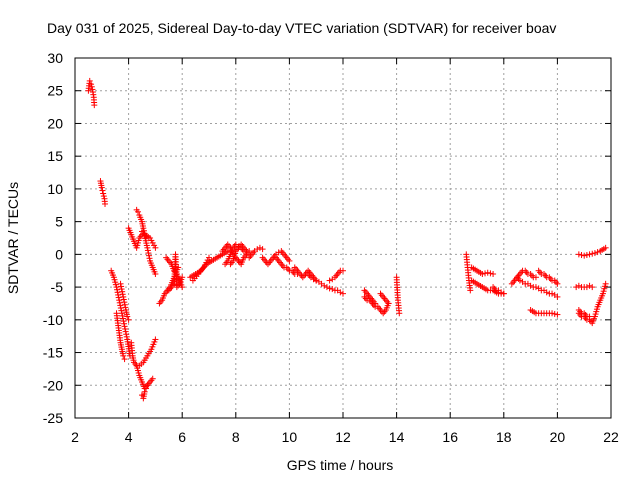 The width and height of the screenshot is (640, 480). What do you see at coordinates (55, 58) in the screenshot?
I see `y-tick-label: 30` at bounding box center [55, 58].